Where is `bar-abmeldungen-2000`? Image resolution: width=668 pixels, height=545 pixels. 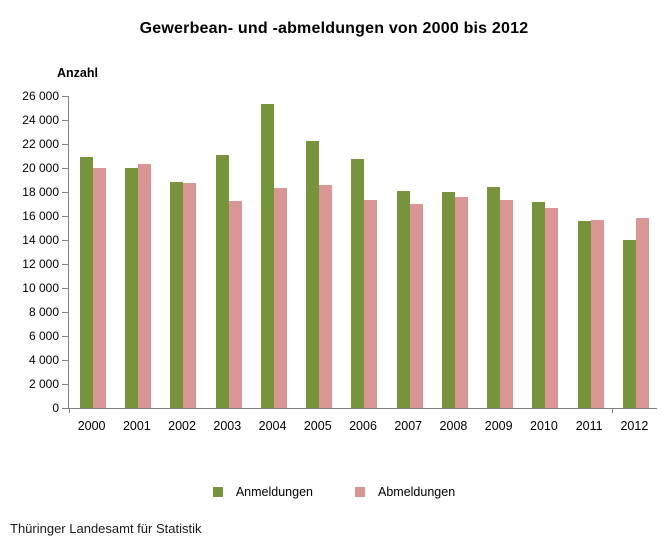
bar-abmeldungen-2000 is located at coordinates (99, 288).